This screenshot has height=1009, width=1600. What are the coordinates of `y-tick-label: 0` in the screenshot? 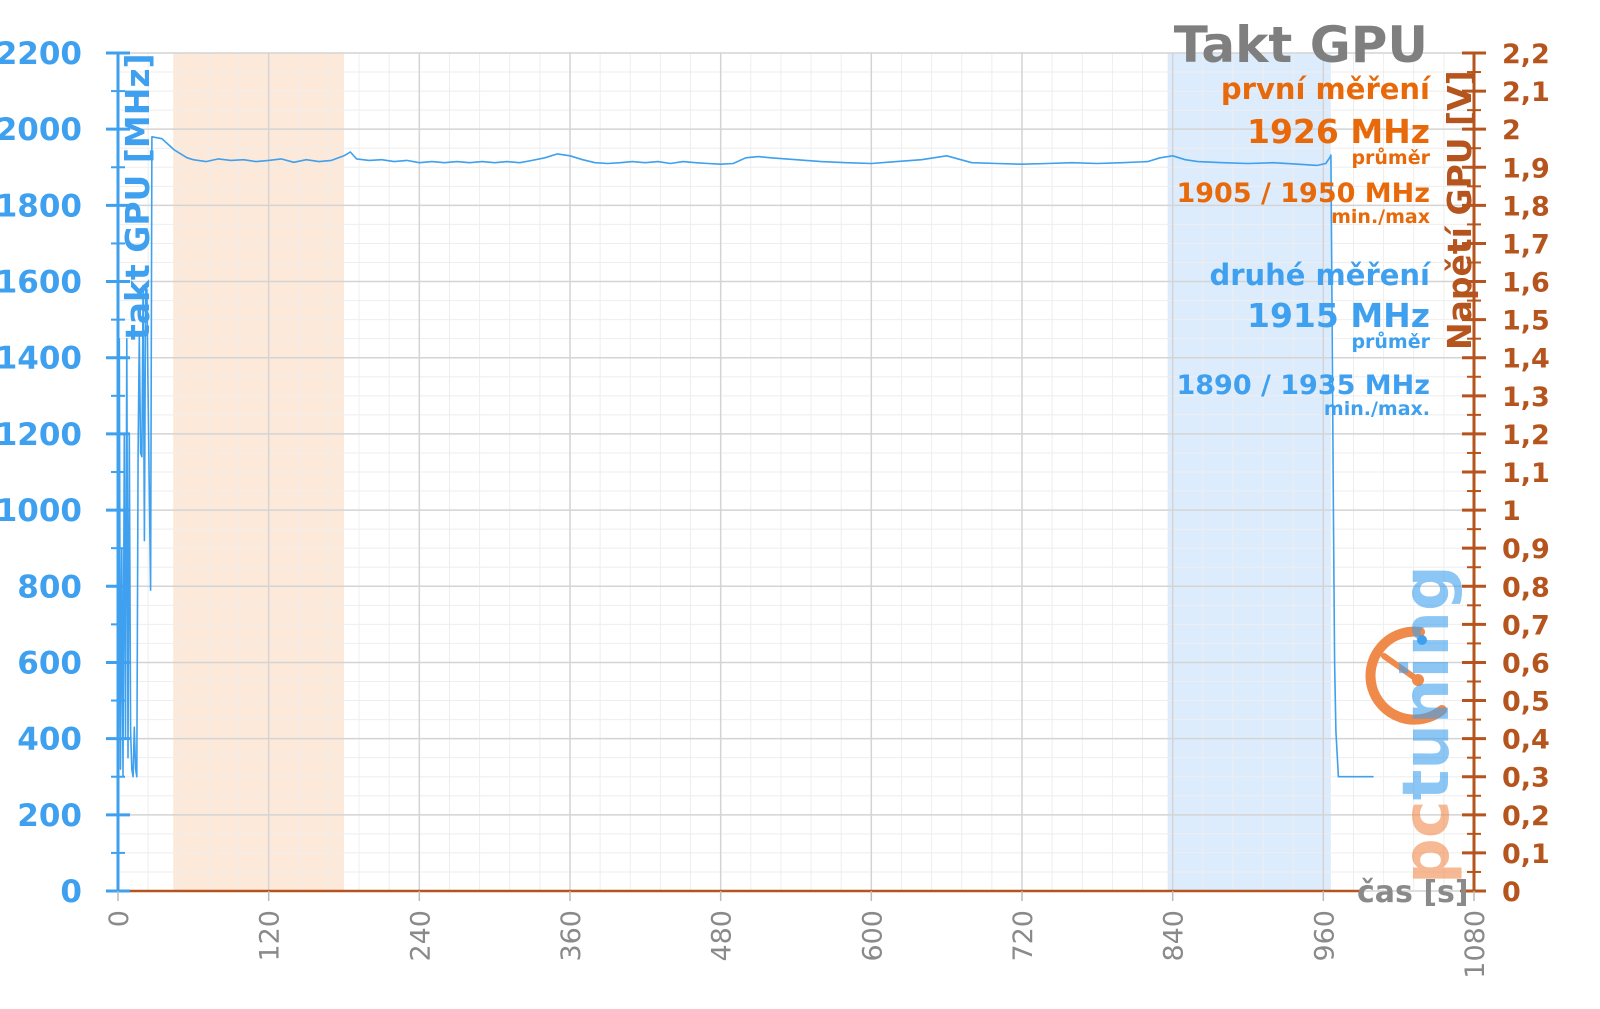 It's located at (71, 892).